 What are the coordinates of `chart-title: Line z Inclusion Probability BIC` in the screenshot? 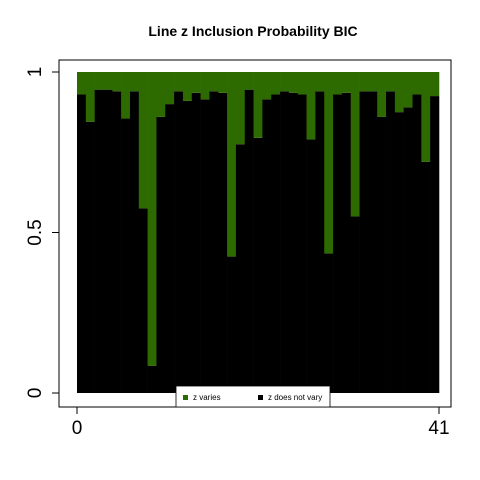 It's located at (252, 31).